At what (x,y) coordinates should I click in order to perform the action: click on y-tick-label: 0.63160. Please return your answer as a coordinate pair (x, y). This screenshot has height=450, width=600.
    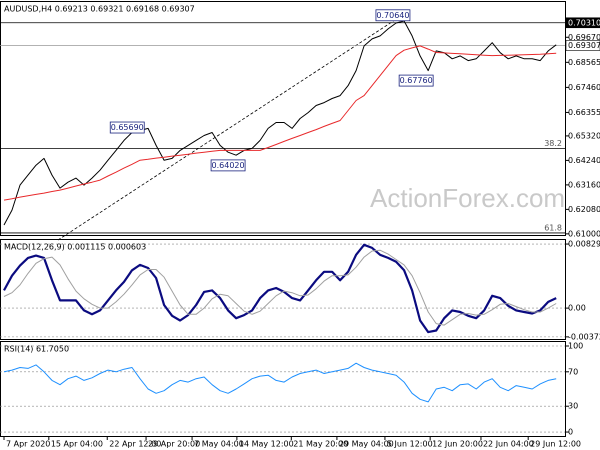
    Looking at the image, I should click on (584, 184).